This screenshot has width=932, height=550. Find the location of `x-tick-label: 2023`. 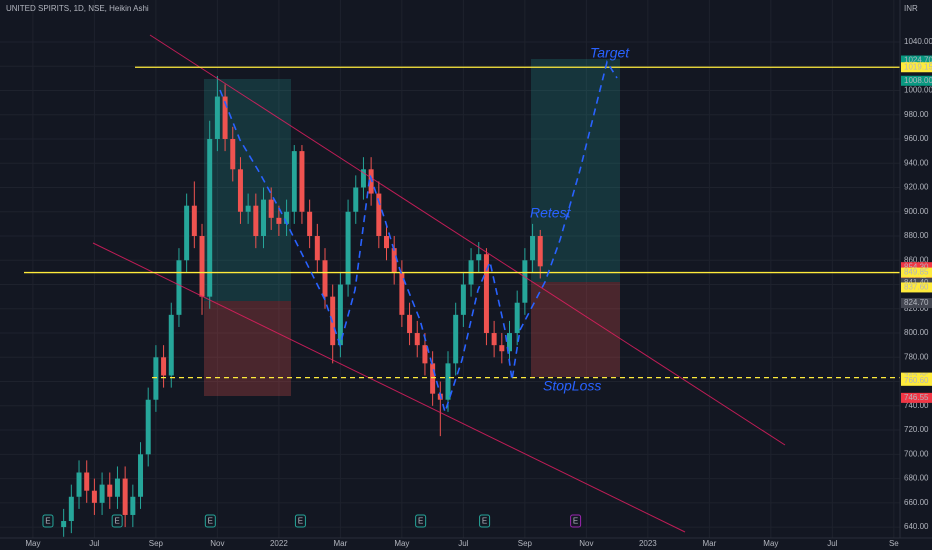

x-tick-label: 2023 is located at coordinates (648, 543).